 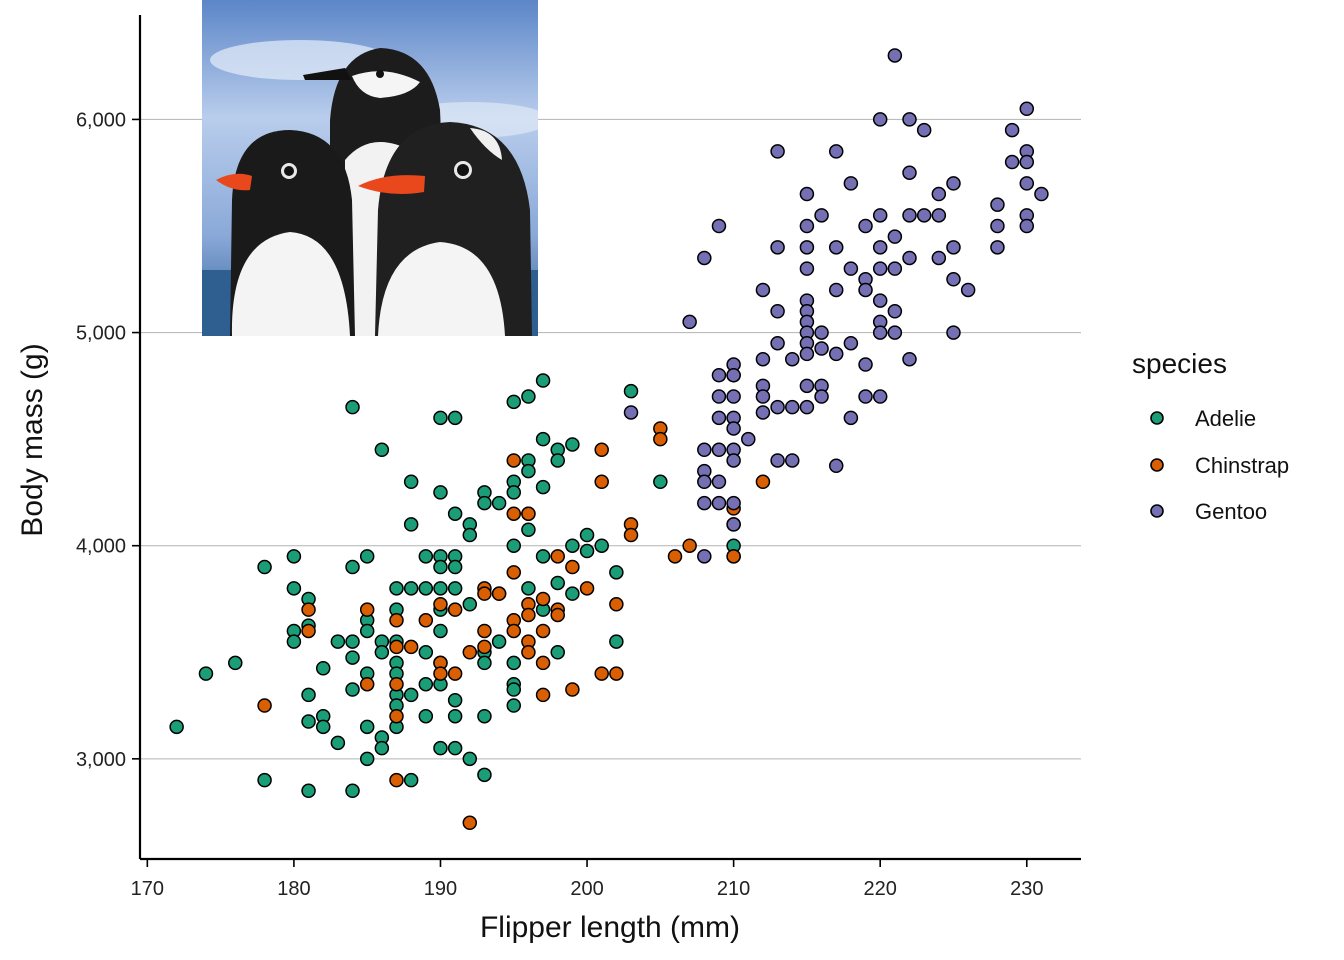 I want to click on legend-key-adelie, so click(x=1157, y=418).